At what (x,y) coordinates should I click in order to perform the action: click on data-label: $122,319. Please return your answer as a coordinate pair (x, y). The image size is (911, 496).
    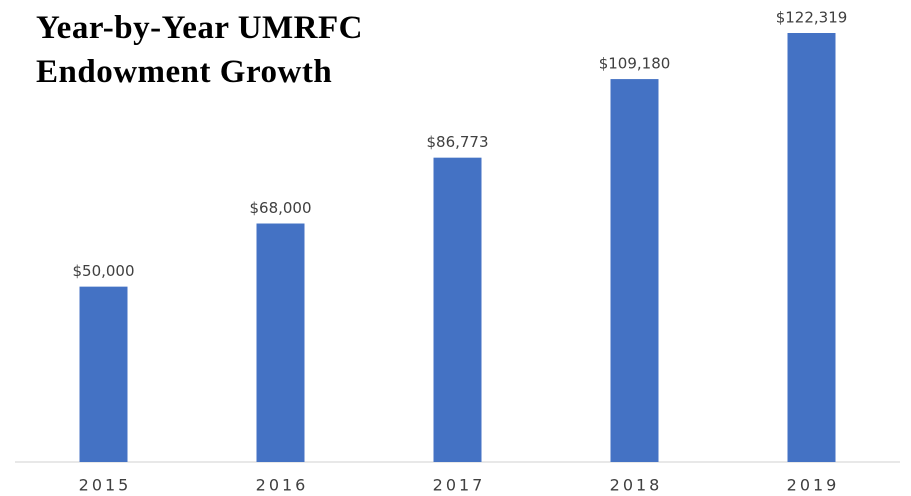
    Looking at the image, I should click on (812, 18).